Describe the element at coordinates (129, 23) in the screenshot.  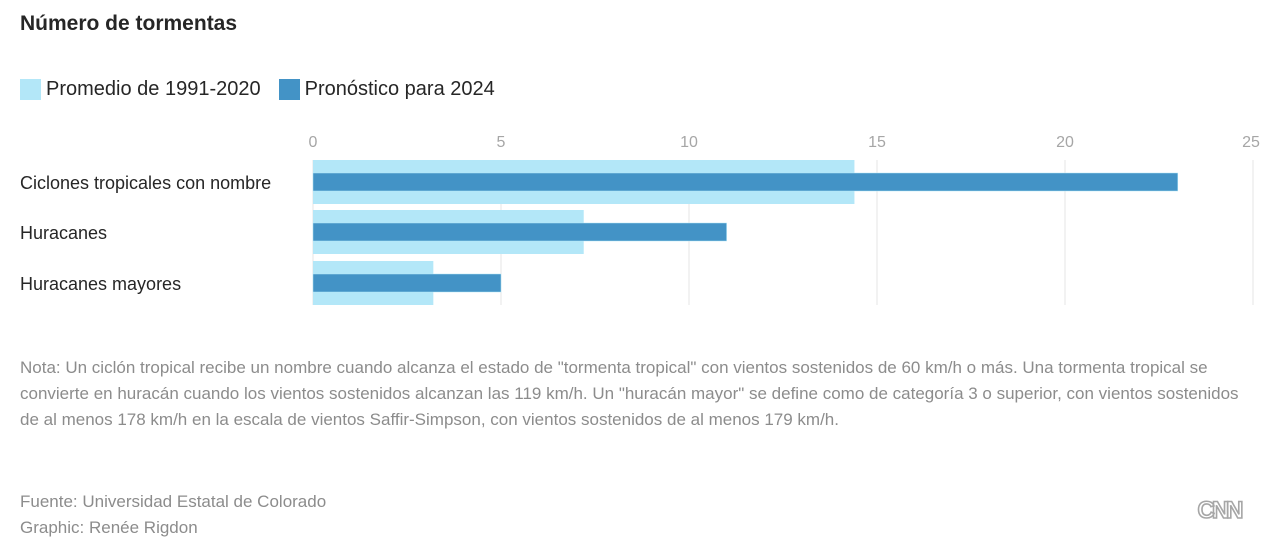
I see `chart-title: Número de tormentas` at that location.